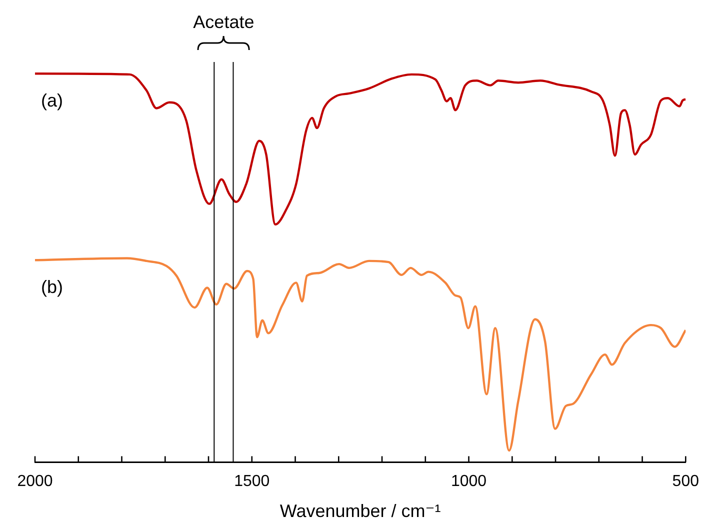  What do you see at coordinates (52, 287) in the screenshot?
I see `series-label: (b)` at bounding box center [52, 287].